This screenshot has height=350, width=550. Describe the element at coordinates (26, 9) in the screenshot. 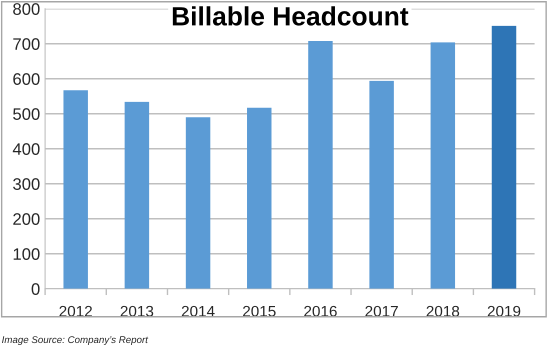

I see `y-tick-label: 800` at that location.